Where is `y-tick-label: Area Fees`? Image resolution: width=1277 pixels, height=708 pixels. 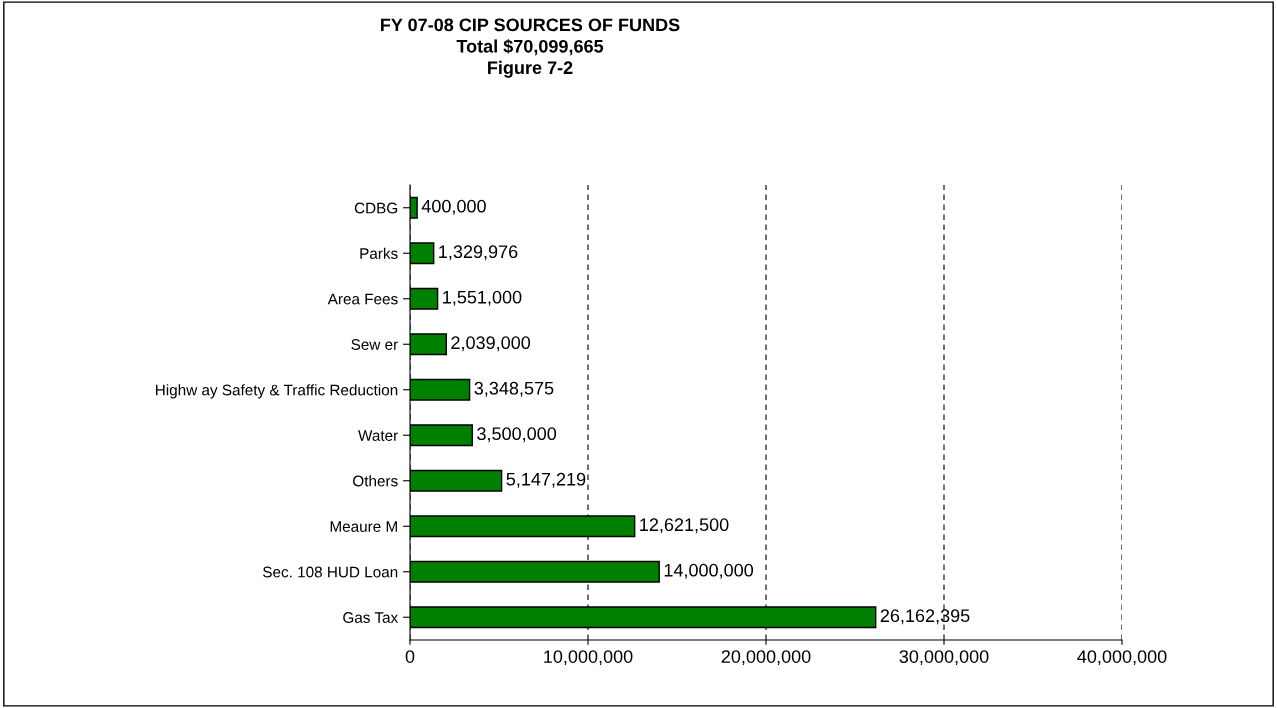
y-tick-label: Area Fees is located at coordinates (362, 299).